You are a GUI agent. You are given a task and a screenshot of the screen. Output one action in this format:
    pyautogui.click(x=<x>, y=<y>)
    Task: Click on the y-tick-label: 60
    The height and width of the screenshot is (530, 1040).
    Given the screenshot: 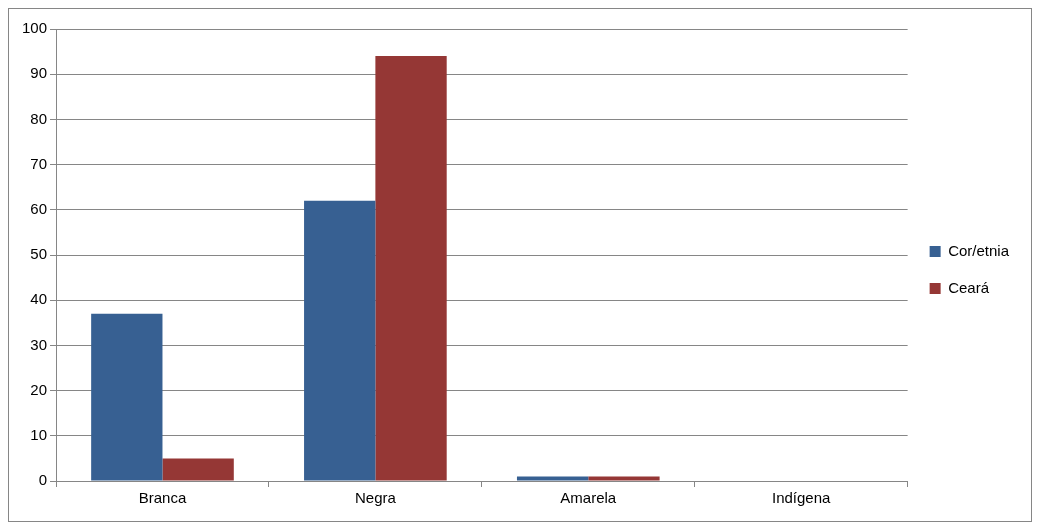 What is the action you would take?
    pyautogui.click(x=39, y=208)
    